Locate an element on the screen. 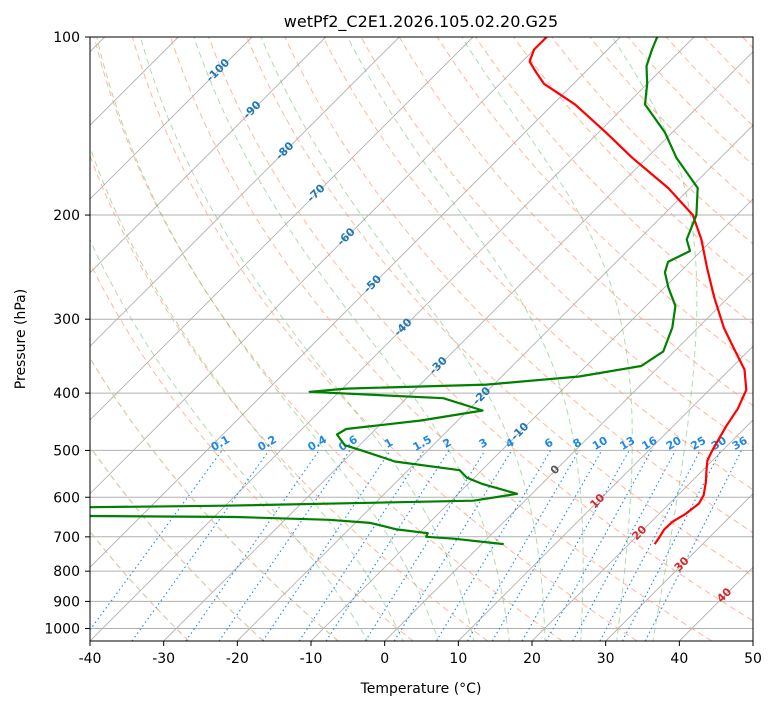 This screenshot has height=708, width=775. isotherm-label: -30 is located at coordinates (438, 365).